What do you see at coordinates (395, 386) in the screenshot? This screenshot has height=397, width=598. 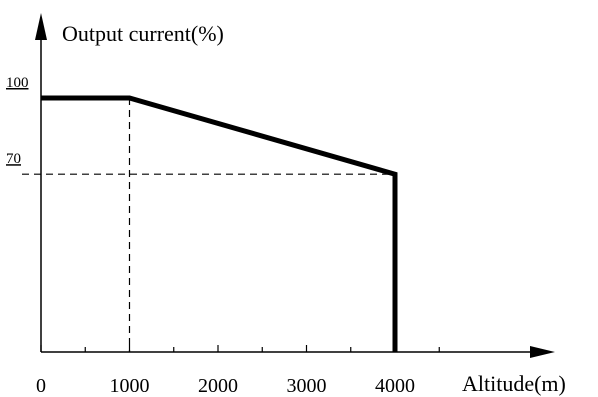 I see `x-tick-label: 4000` at bounding box center [395, 386].